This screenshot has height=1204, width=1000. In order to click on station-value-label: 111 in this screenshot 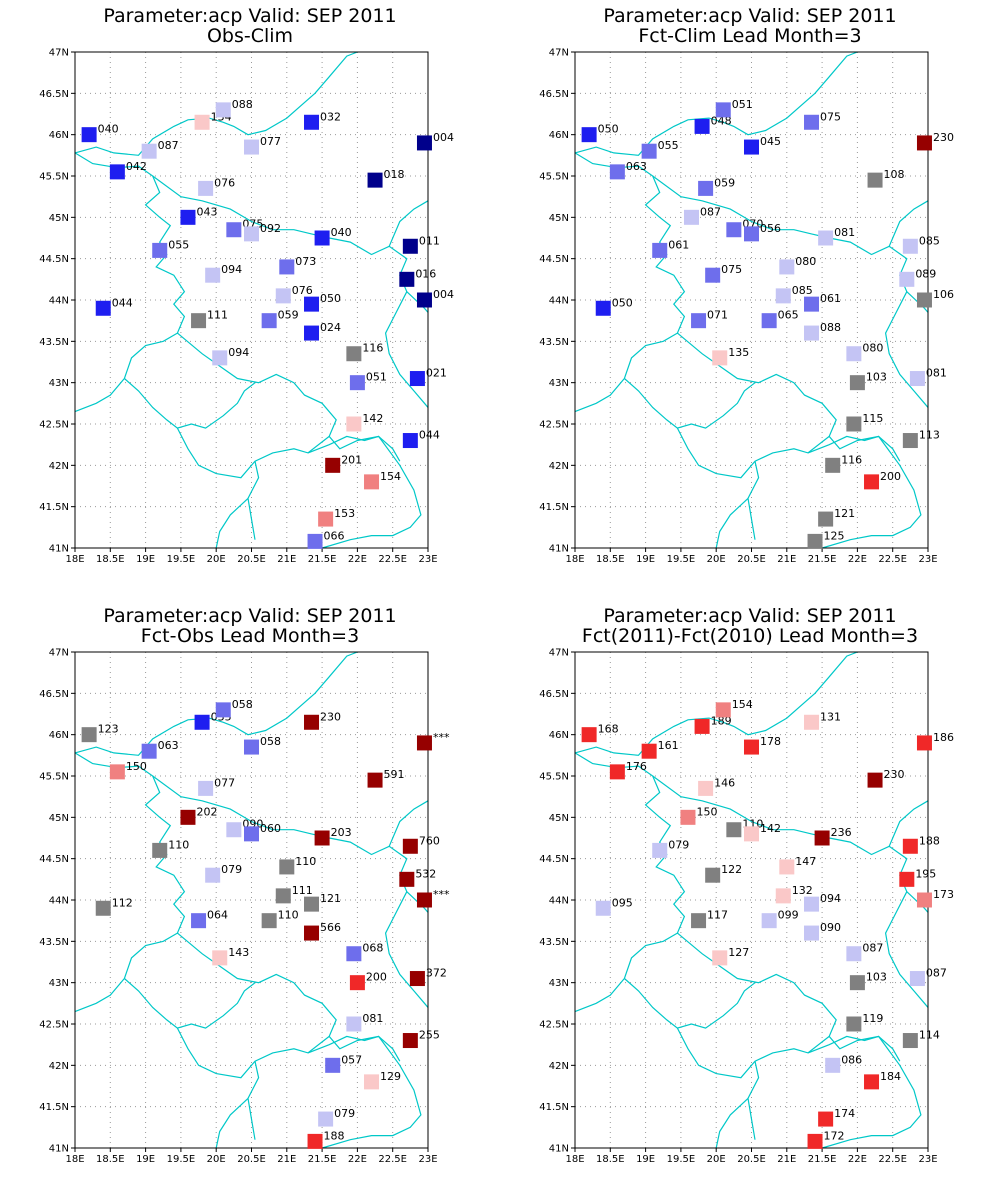, I will do `click(217, 315)`.